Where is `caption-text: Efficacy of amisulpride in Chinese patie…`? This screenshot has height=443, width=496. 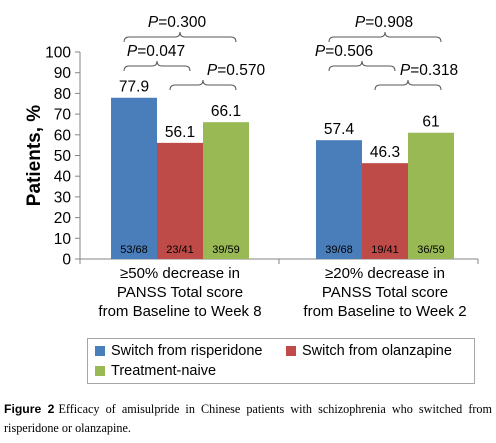 caption-text: Efficacy of amisulpride in Chinese patie… is located at coordinates (248, 418).